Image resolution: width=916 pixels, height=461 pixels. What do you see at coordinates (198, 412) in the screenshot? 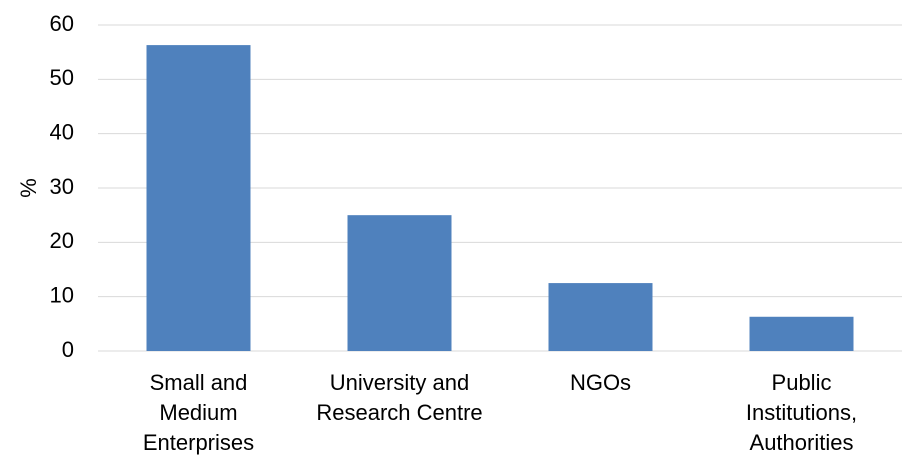
I see `category-label: Medium` at bounding box center [198, 412].